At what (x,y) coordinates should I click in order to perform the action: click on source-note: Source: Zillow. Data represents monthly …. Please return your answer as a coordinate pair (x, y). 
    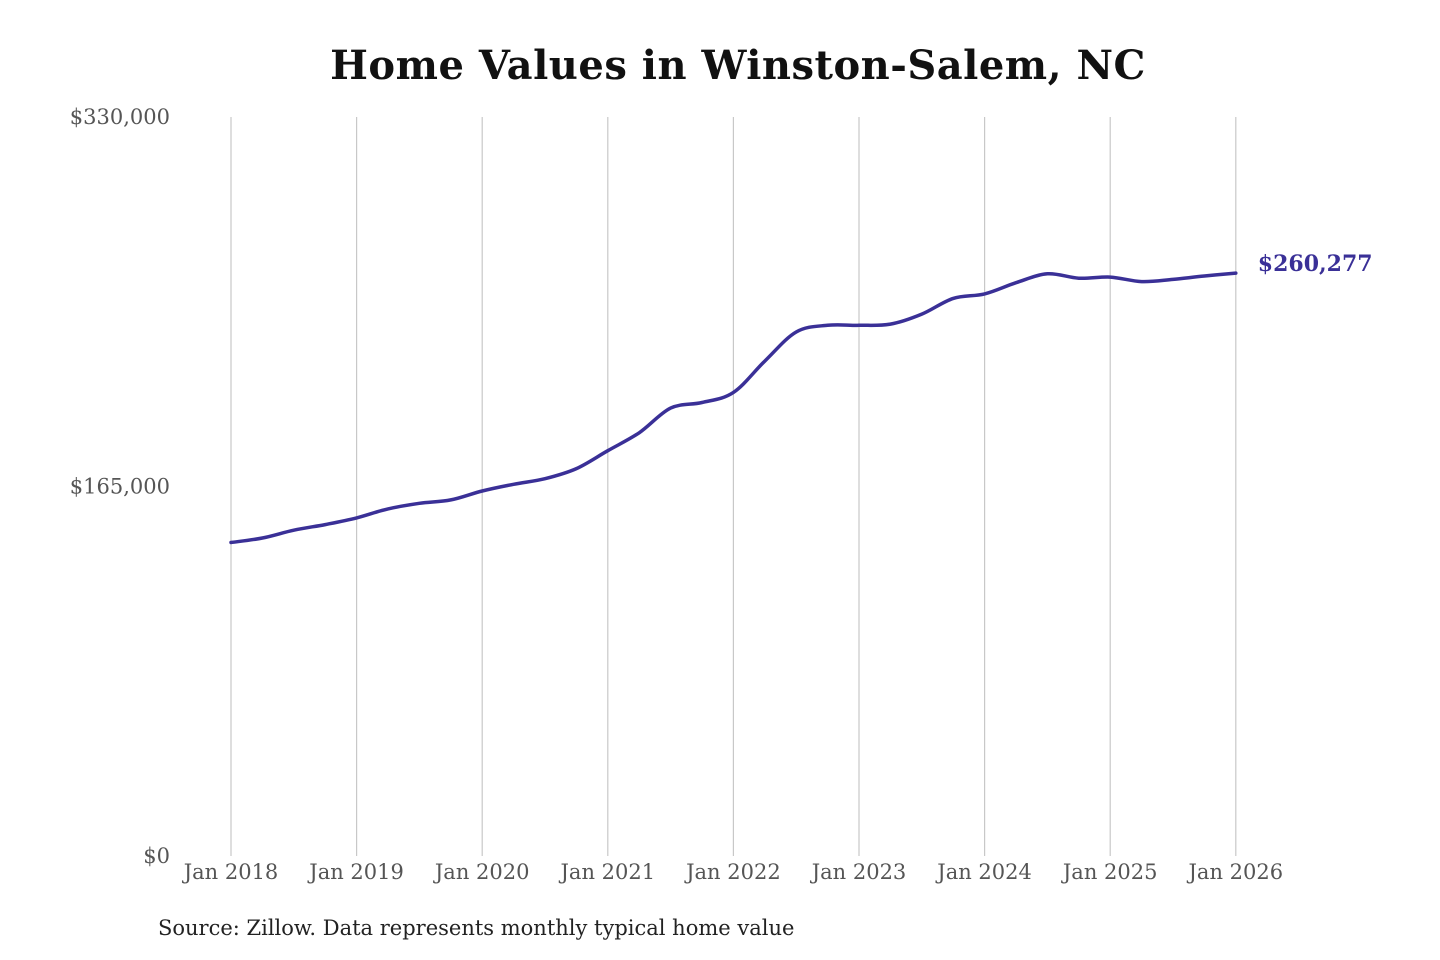
    Looking at the image, I should click on (476, 928).